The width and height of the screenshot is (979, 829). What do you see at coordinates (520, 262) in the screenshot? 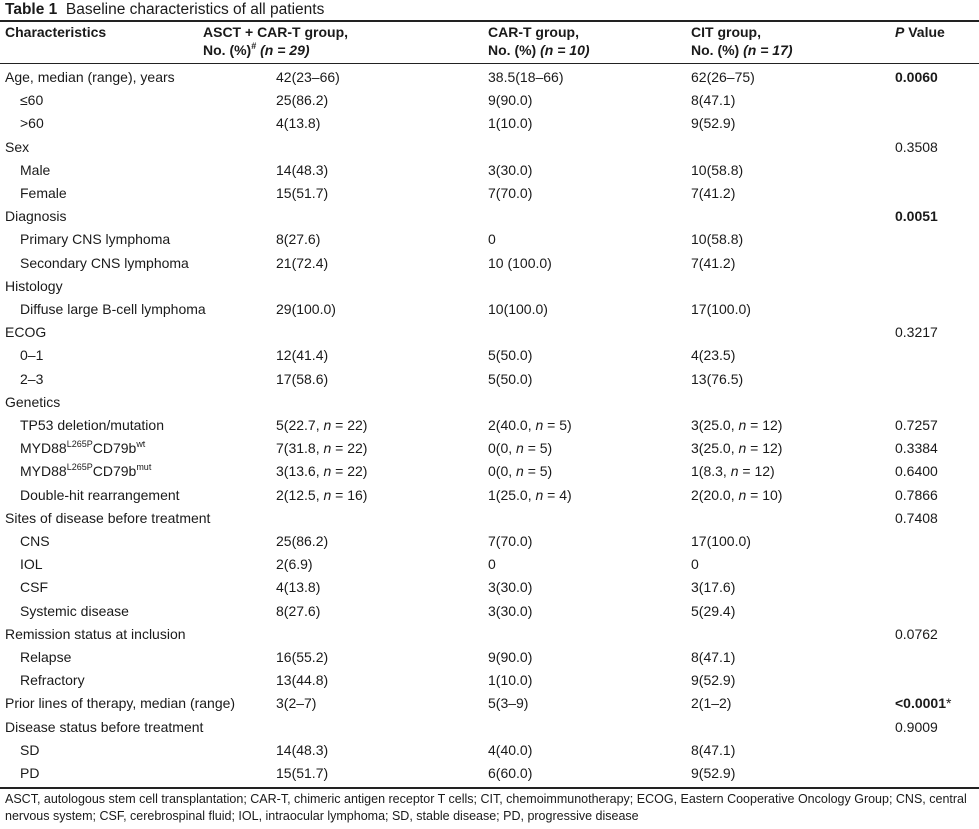
I see `cell-cart: 10 (100.0)` at bounding box center [520, 262].